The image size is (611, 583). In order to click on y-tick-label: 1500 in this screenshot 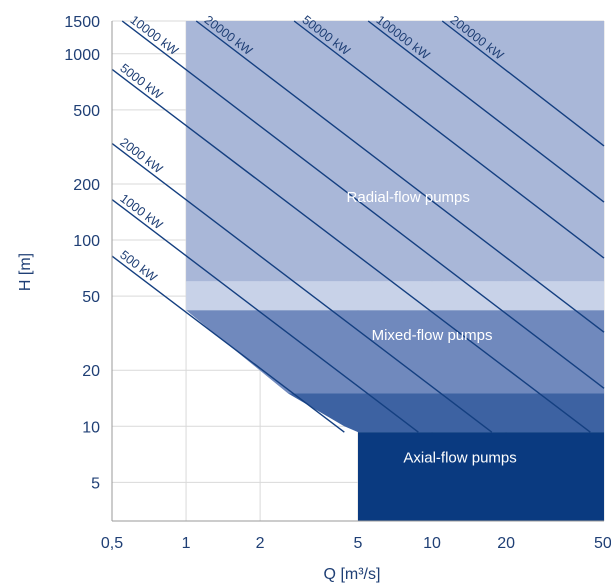, I will do `click(82, 22)`.